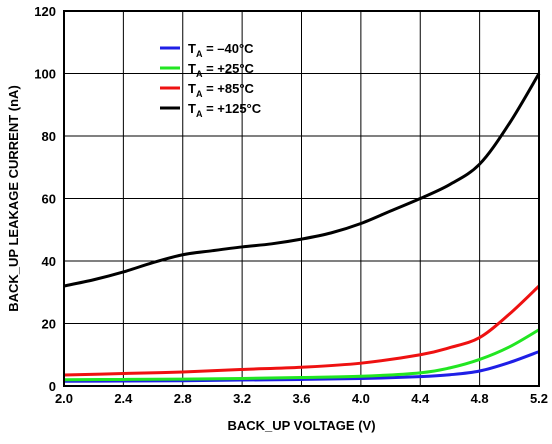 This screenshot has height=444, width=552. What do you see at coordinates (221, 70) in the screenshot?
I see `legend-label-1: TA = +25°C` at bounding box center [221, 70].